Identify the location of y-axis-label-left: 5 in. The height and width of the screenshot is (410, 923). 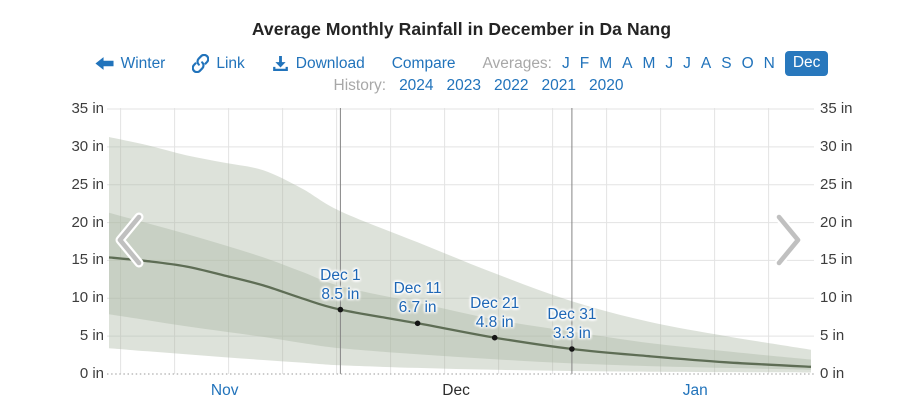
(91, 336).